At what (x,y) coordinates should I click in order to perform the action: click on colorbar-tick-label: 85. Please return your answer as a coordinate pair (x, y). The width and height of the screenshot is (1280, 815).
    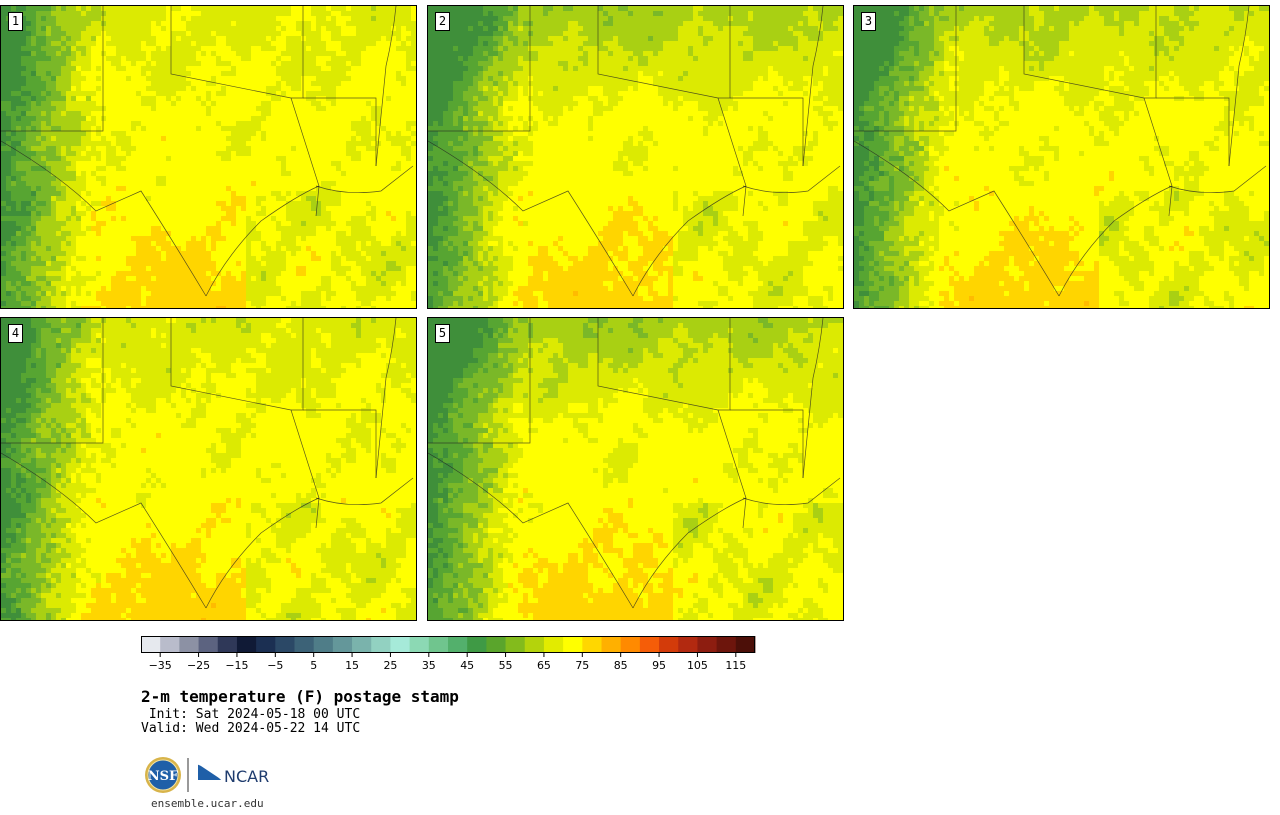
    Looking at the image, I should click on (621, 665).